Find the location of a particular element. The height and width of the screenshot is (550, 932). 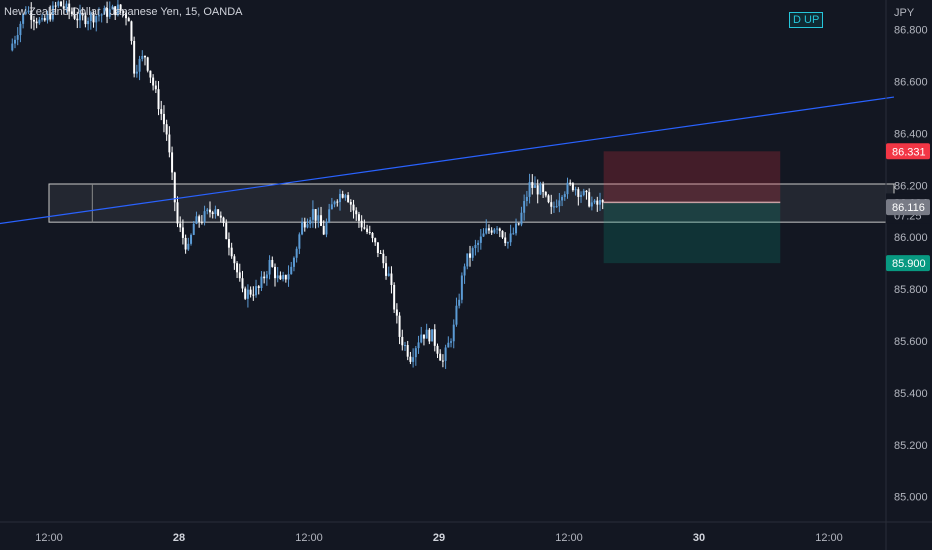

short-position-tool is located at coordinates (692, 207).